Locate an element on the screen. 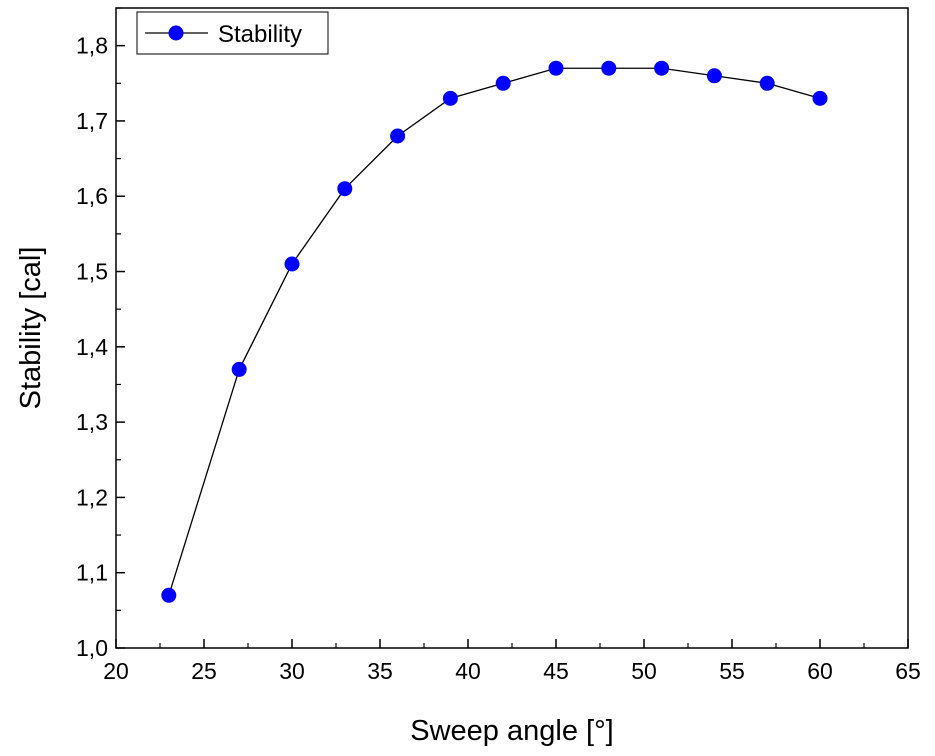  x-tick-label: 65 is located at coordinates (908, 671).